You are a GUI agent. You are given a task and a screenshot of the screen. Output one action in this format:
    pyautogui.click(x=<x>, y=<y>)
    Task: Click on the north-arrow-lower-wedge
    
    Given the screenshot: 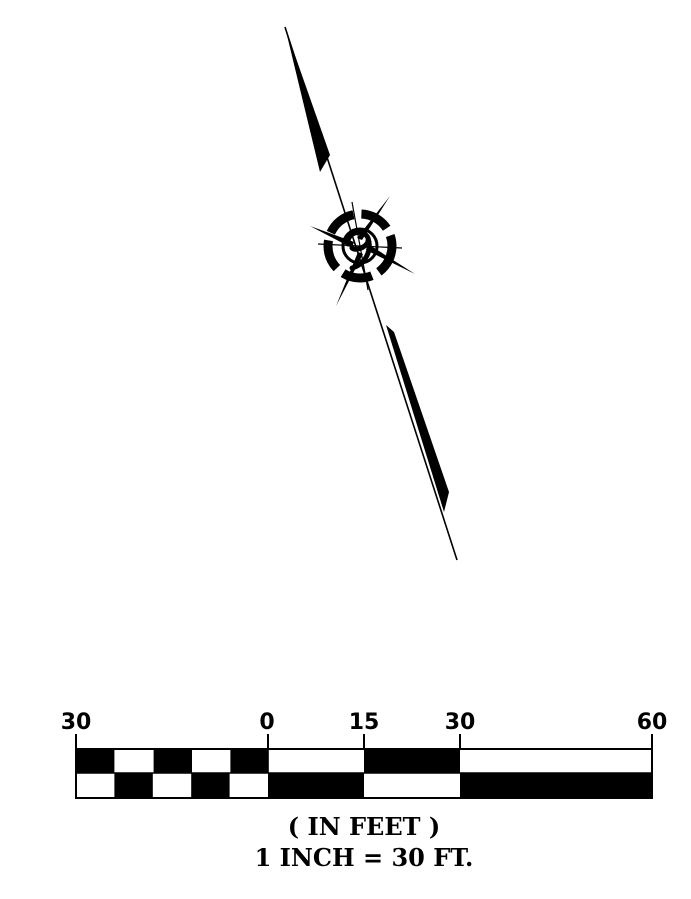 What is the action you would take?
    pyautogui.click(x=417, y=418)
    